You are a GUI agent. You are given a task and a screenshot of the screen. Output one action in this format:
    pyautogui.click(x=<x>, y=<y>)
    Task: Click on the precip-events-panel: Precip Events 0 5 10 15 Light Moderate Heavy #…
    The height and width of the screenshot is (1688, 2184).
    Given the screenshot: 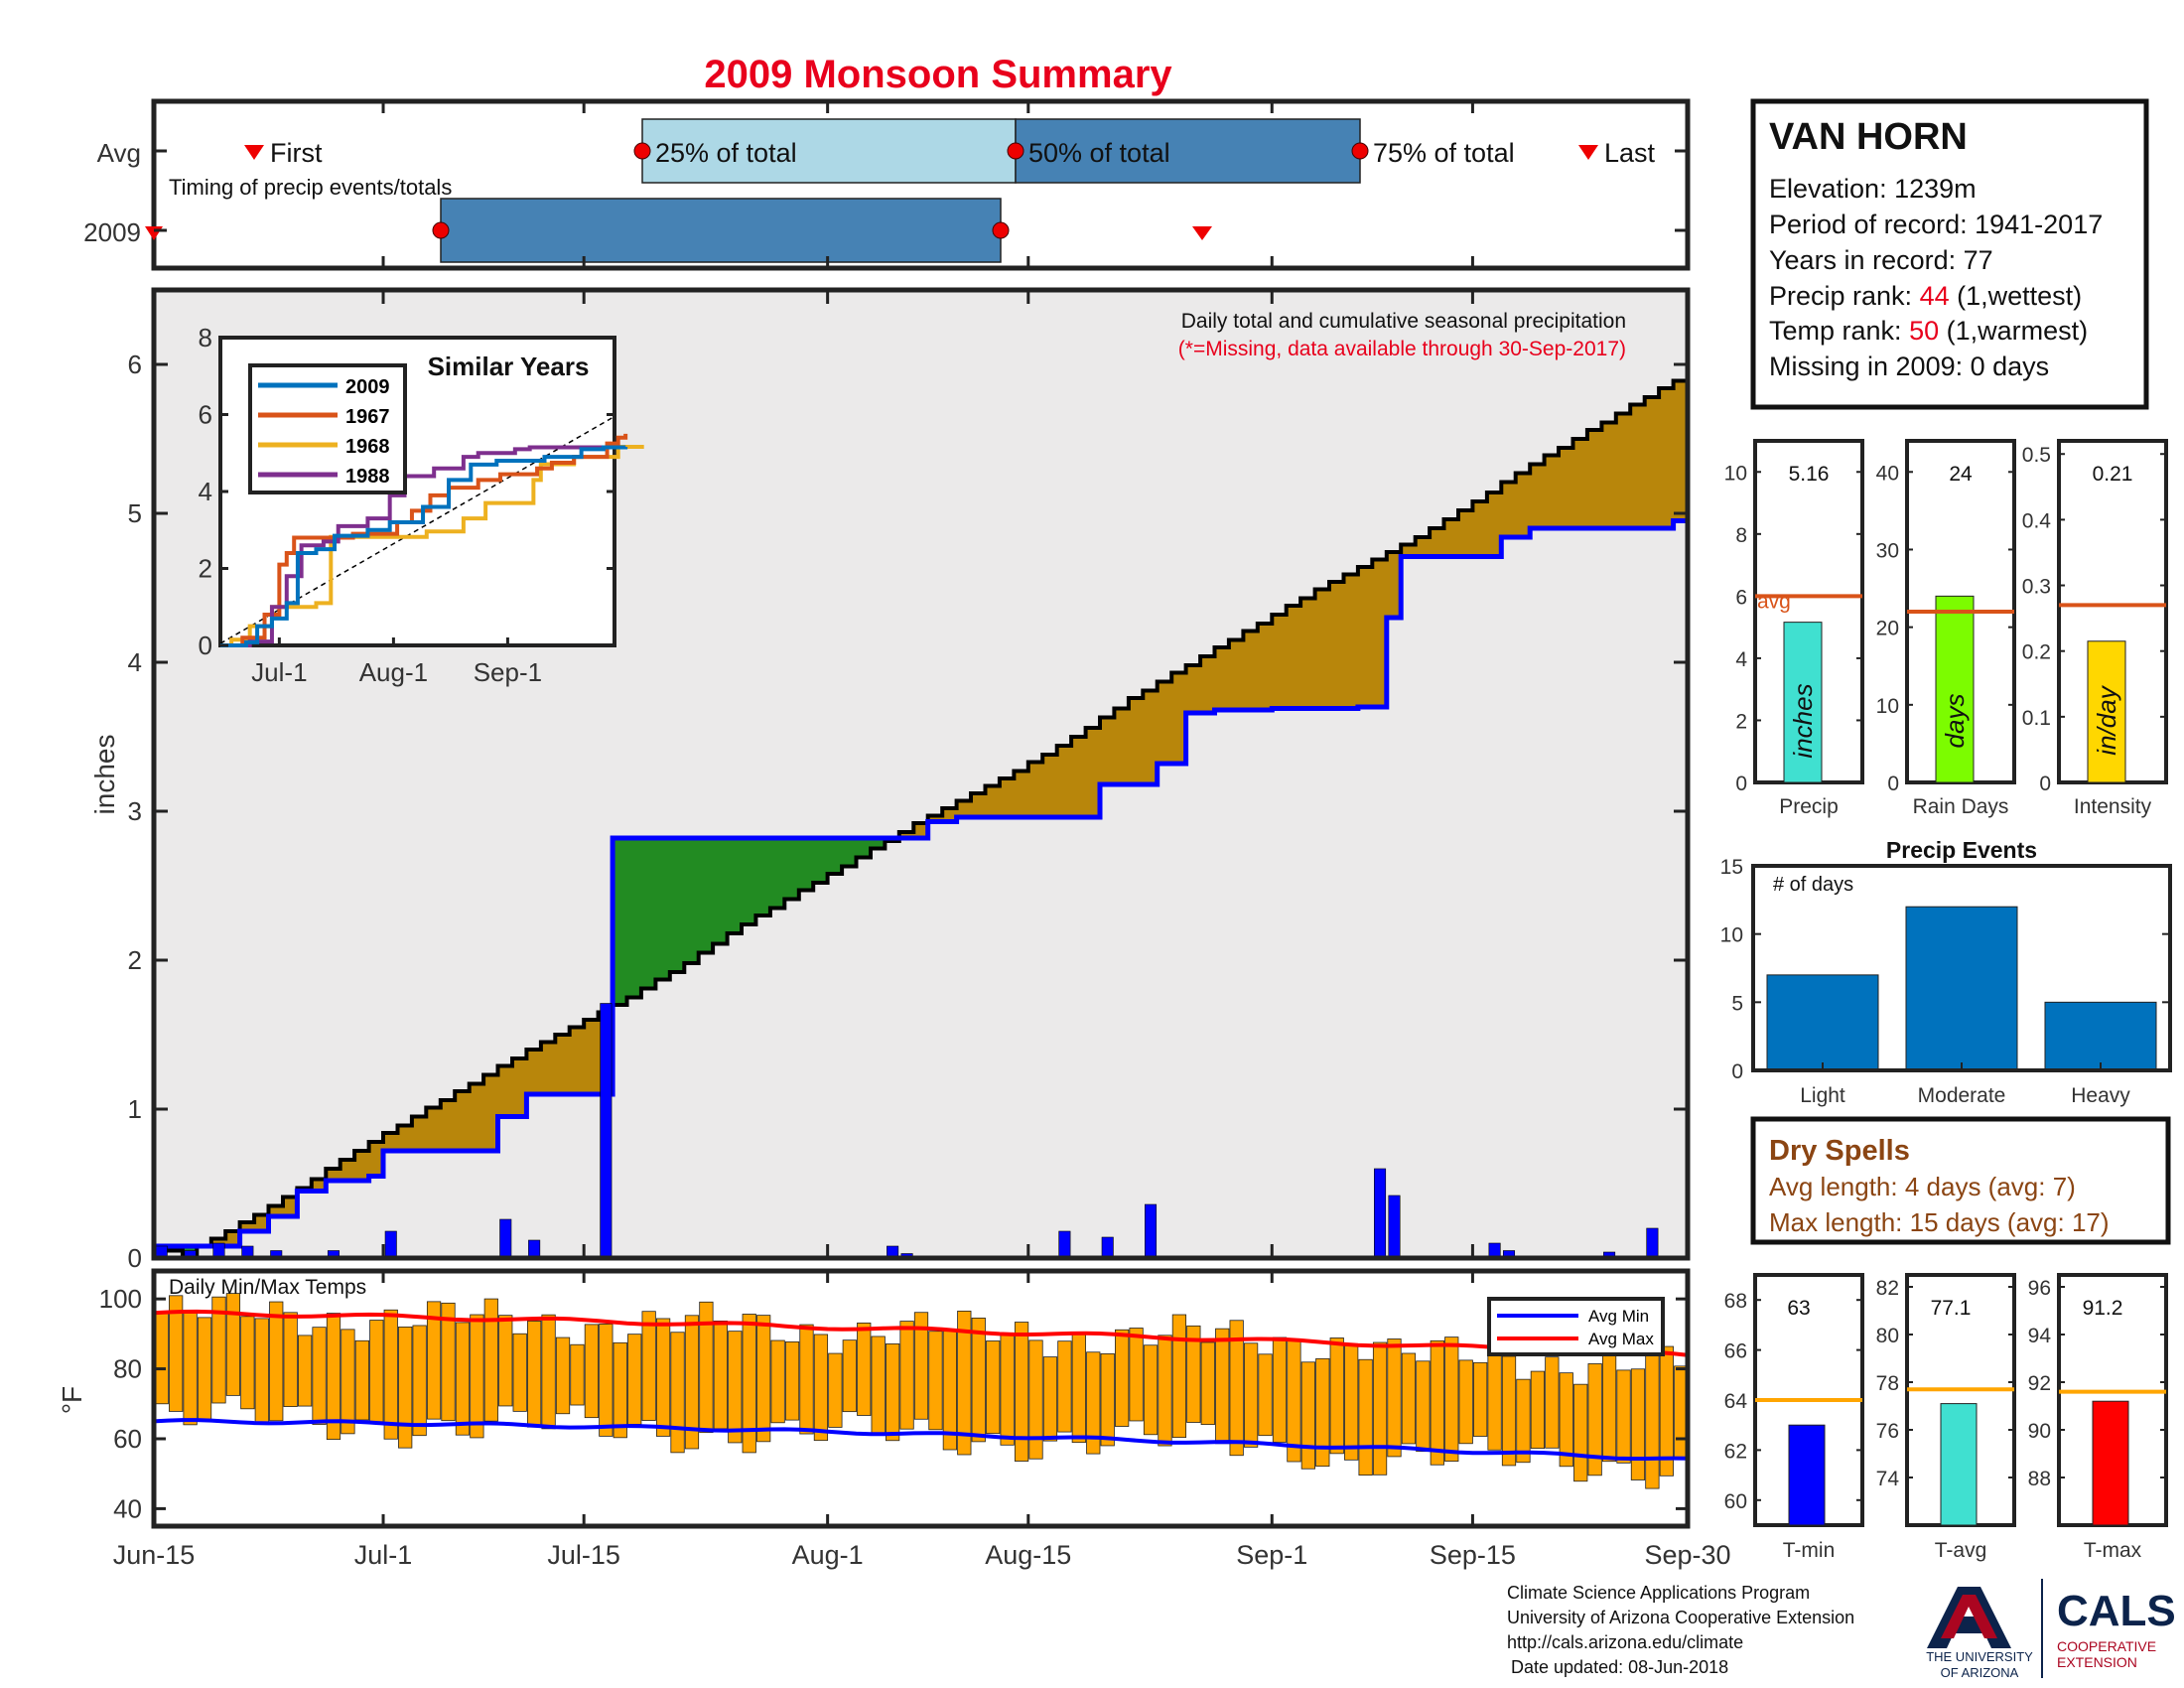 What is the action you would take?
    pyautogui.click(x=1946, y=972)
    